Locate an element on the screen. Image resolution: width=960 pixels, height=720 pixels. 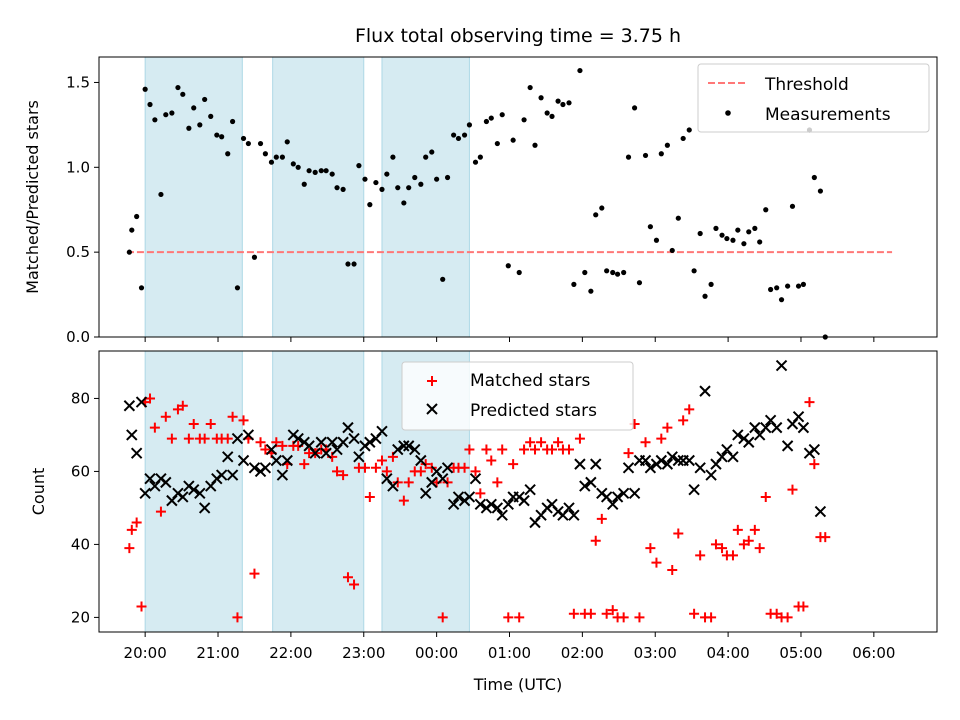
count-legend: Matched stars Predicted stars is located at coordinates (517, 396).